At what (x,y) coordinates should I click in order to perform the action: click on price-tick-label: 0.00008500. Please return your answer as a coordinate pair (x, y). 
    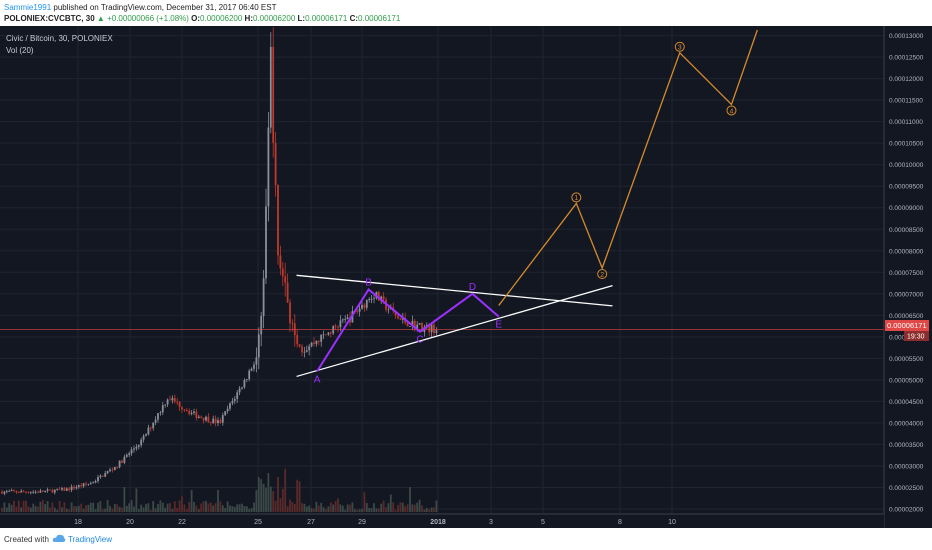
    Looking at the image, I should click on (906, 230).